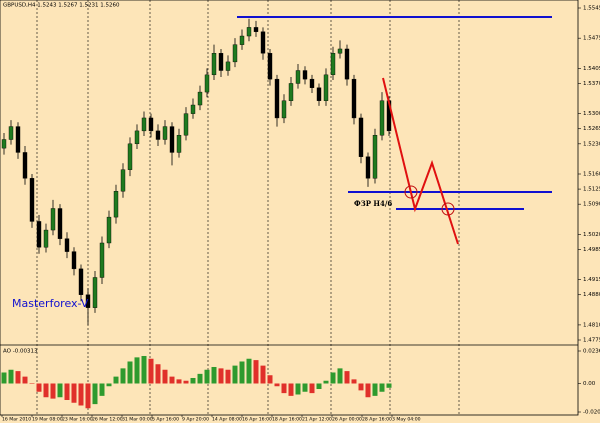  Describe the element at coordinates (16, 420) in the screenshot. I see `x-tick-label: 16 Mar 2010` at that location.